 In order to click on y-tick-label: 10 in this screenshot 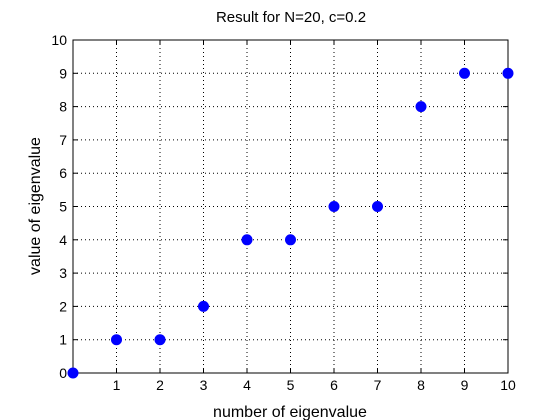, I will do `click(59, 40)`.